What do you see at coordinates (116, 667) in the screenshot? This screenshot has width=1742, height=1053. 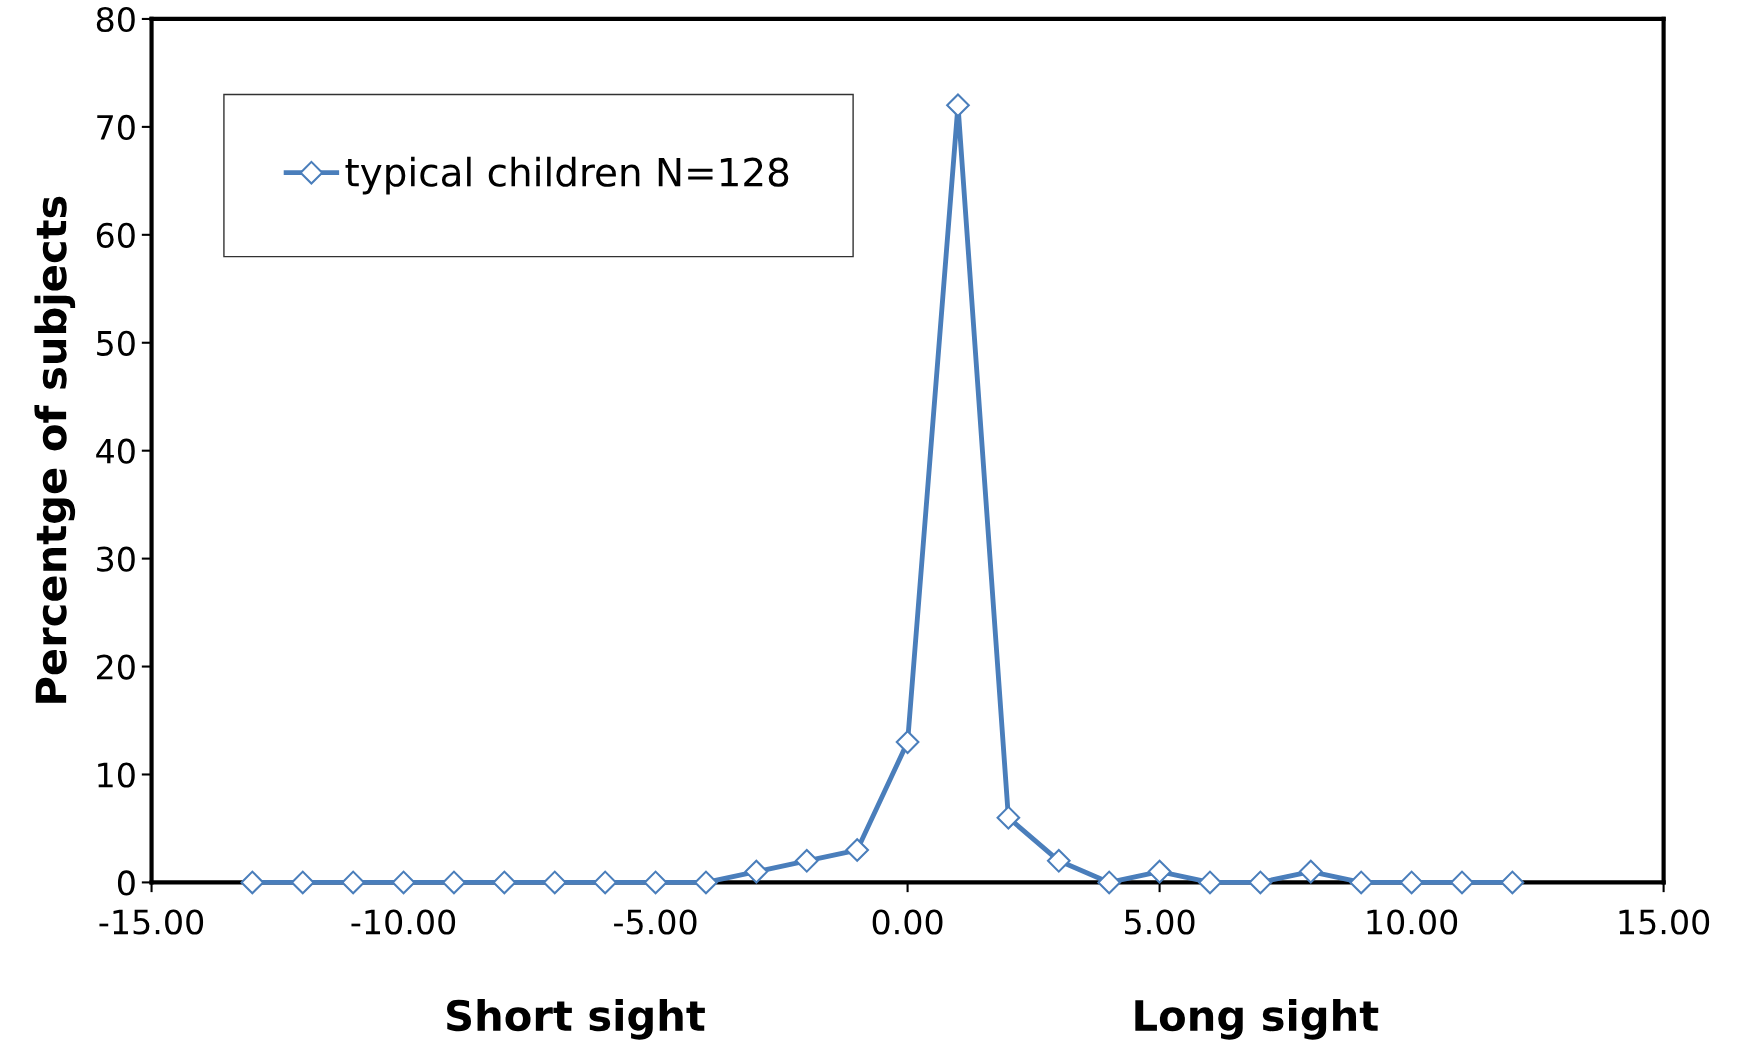 I see `y-tick-label: 20` at bounding box center [116, 667].